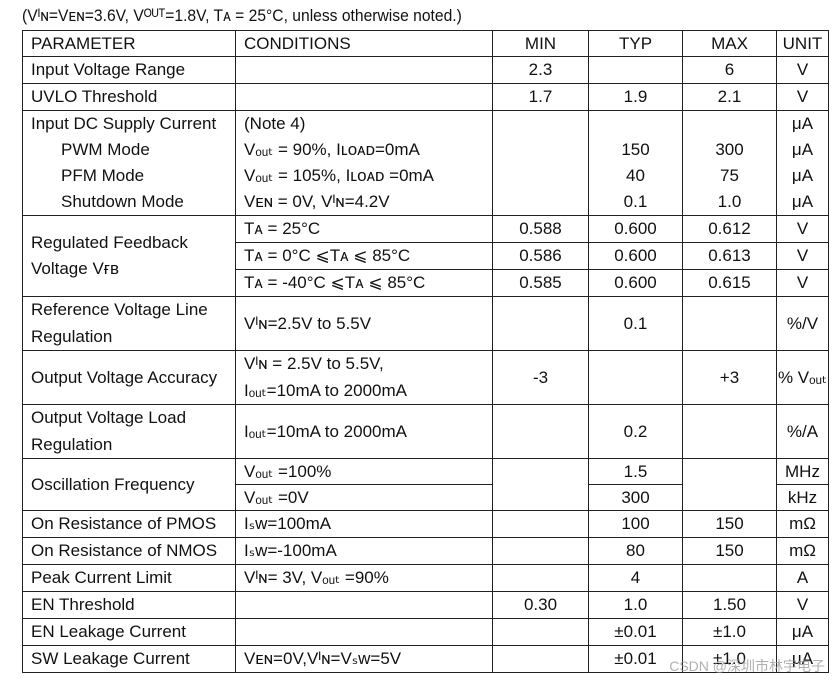  What do you see at coordinates (802, 431) in the screenshot?
I see `unit-cell: %/A` at bounding box center [802, 431].